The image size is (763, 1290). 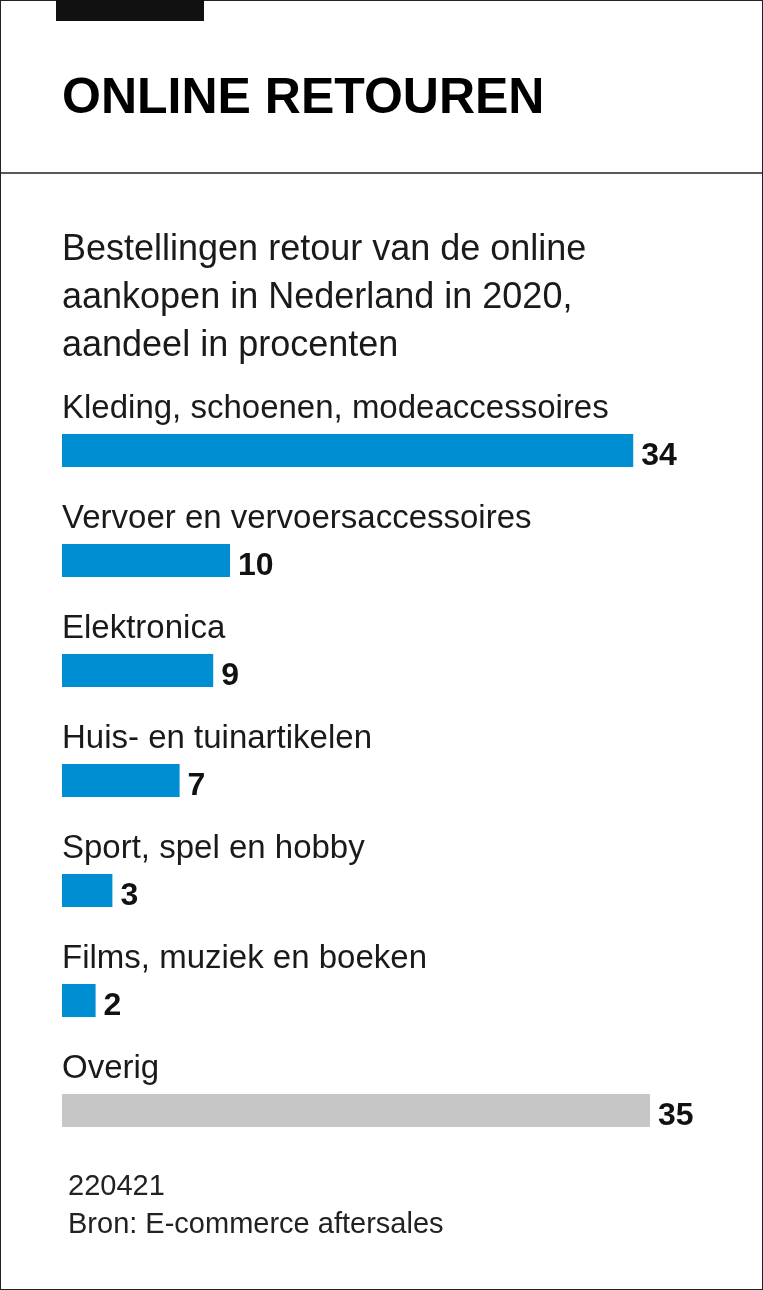 What do you see at coordinates (196, 784) in the screenshot?
I see `data-label: 7` at bounding box center [196, 784].